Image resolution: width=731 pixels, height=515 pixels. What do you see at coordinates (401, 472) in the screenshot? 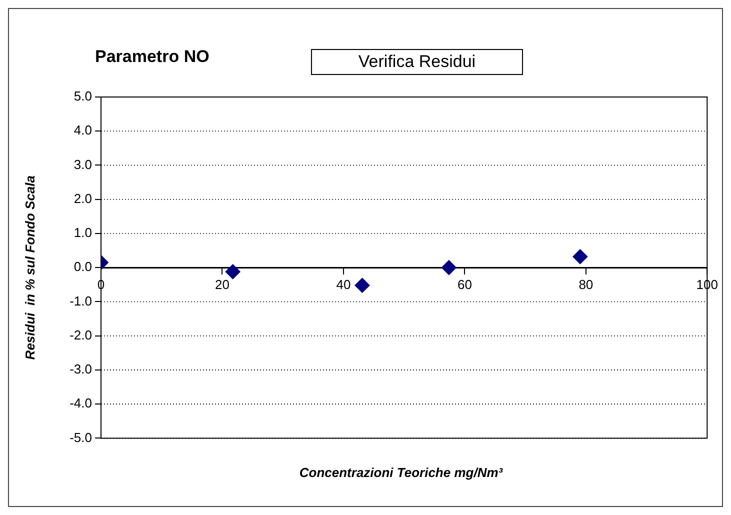
I see `x-axis-title: Concentrazioni Teoriche mg/Nm³` at bounding box center [401, 472].